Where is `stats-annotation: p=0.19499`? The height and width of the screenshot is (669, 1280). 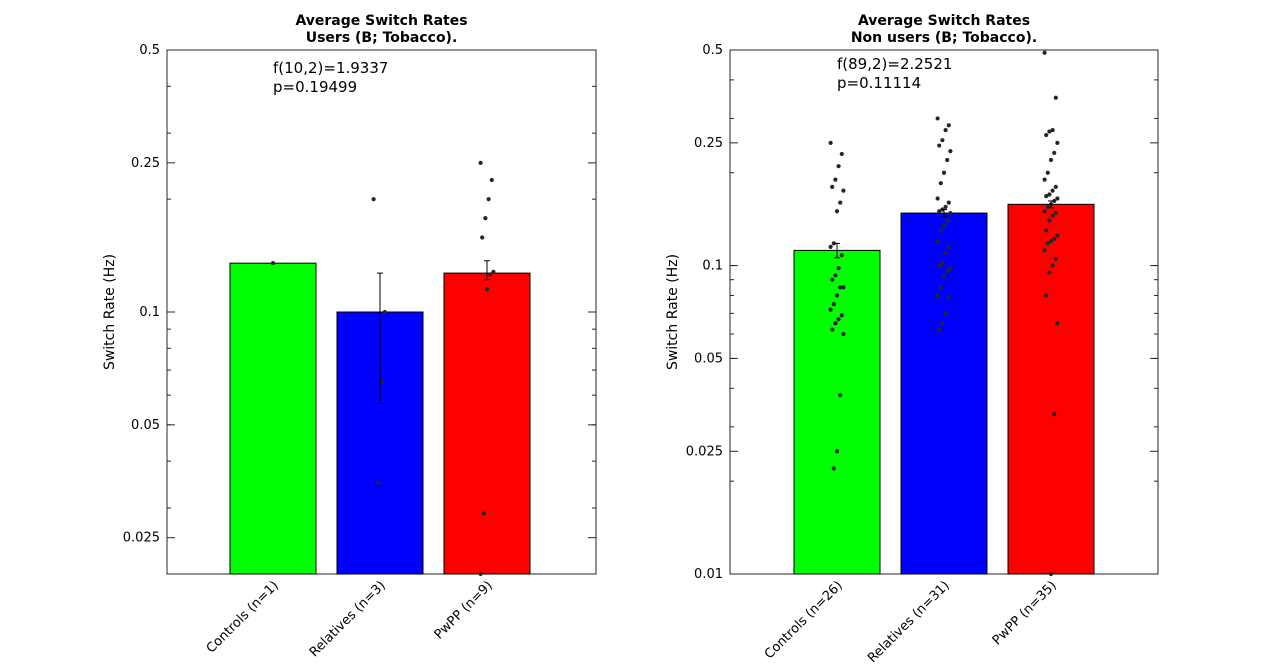
stats-annotation: p=0.19499 is located at coordinates (315, 87).